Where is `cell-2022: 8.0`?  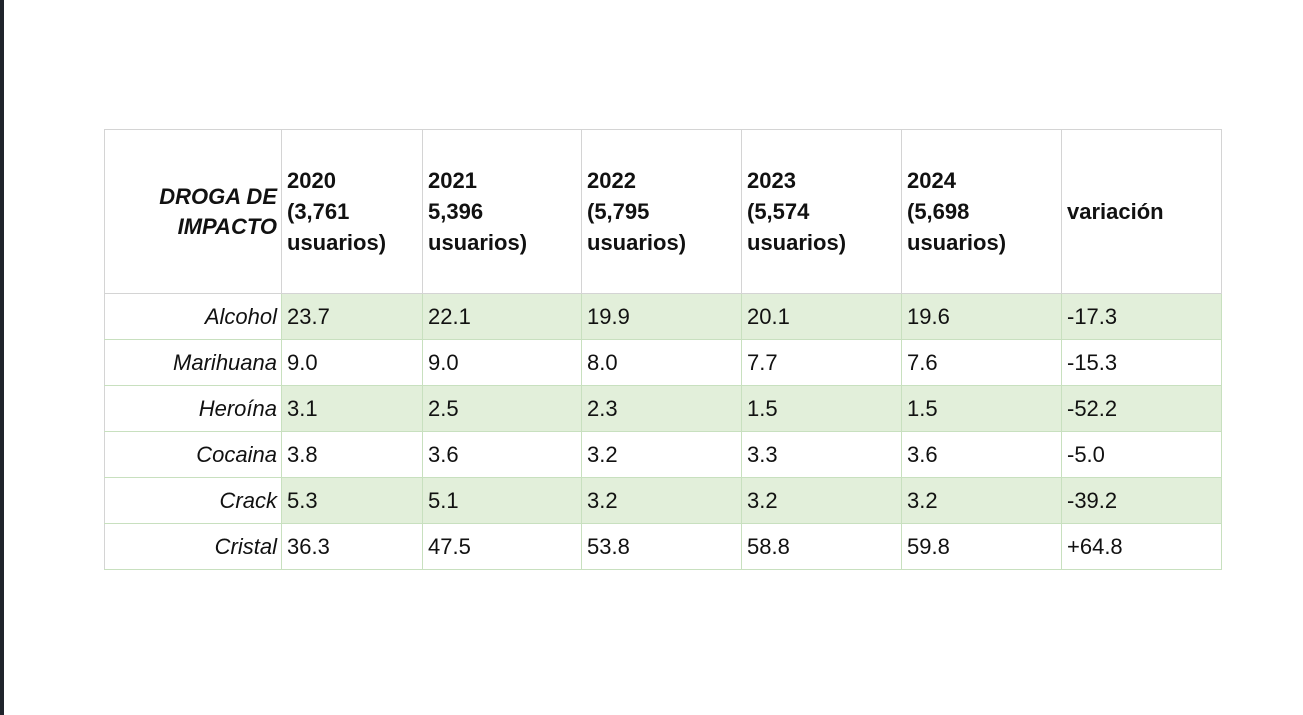
cell-2022: 8.0 is located at coordinates (661, 362).